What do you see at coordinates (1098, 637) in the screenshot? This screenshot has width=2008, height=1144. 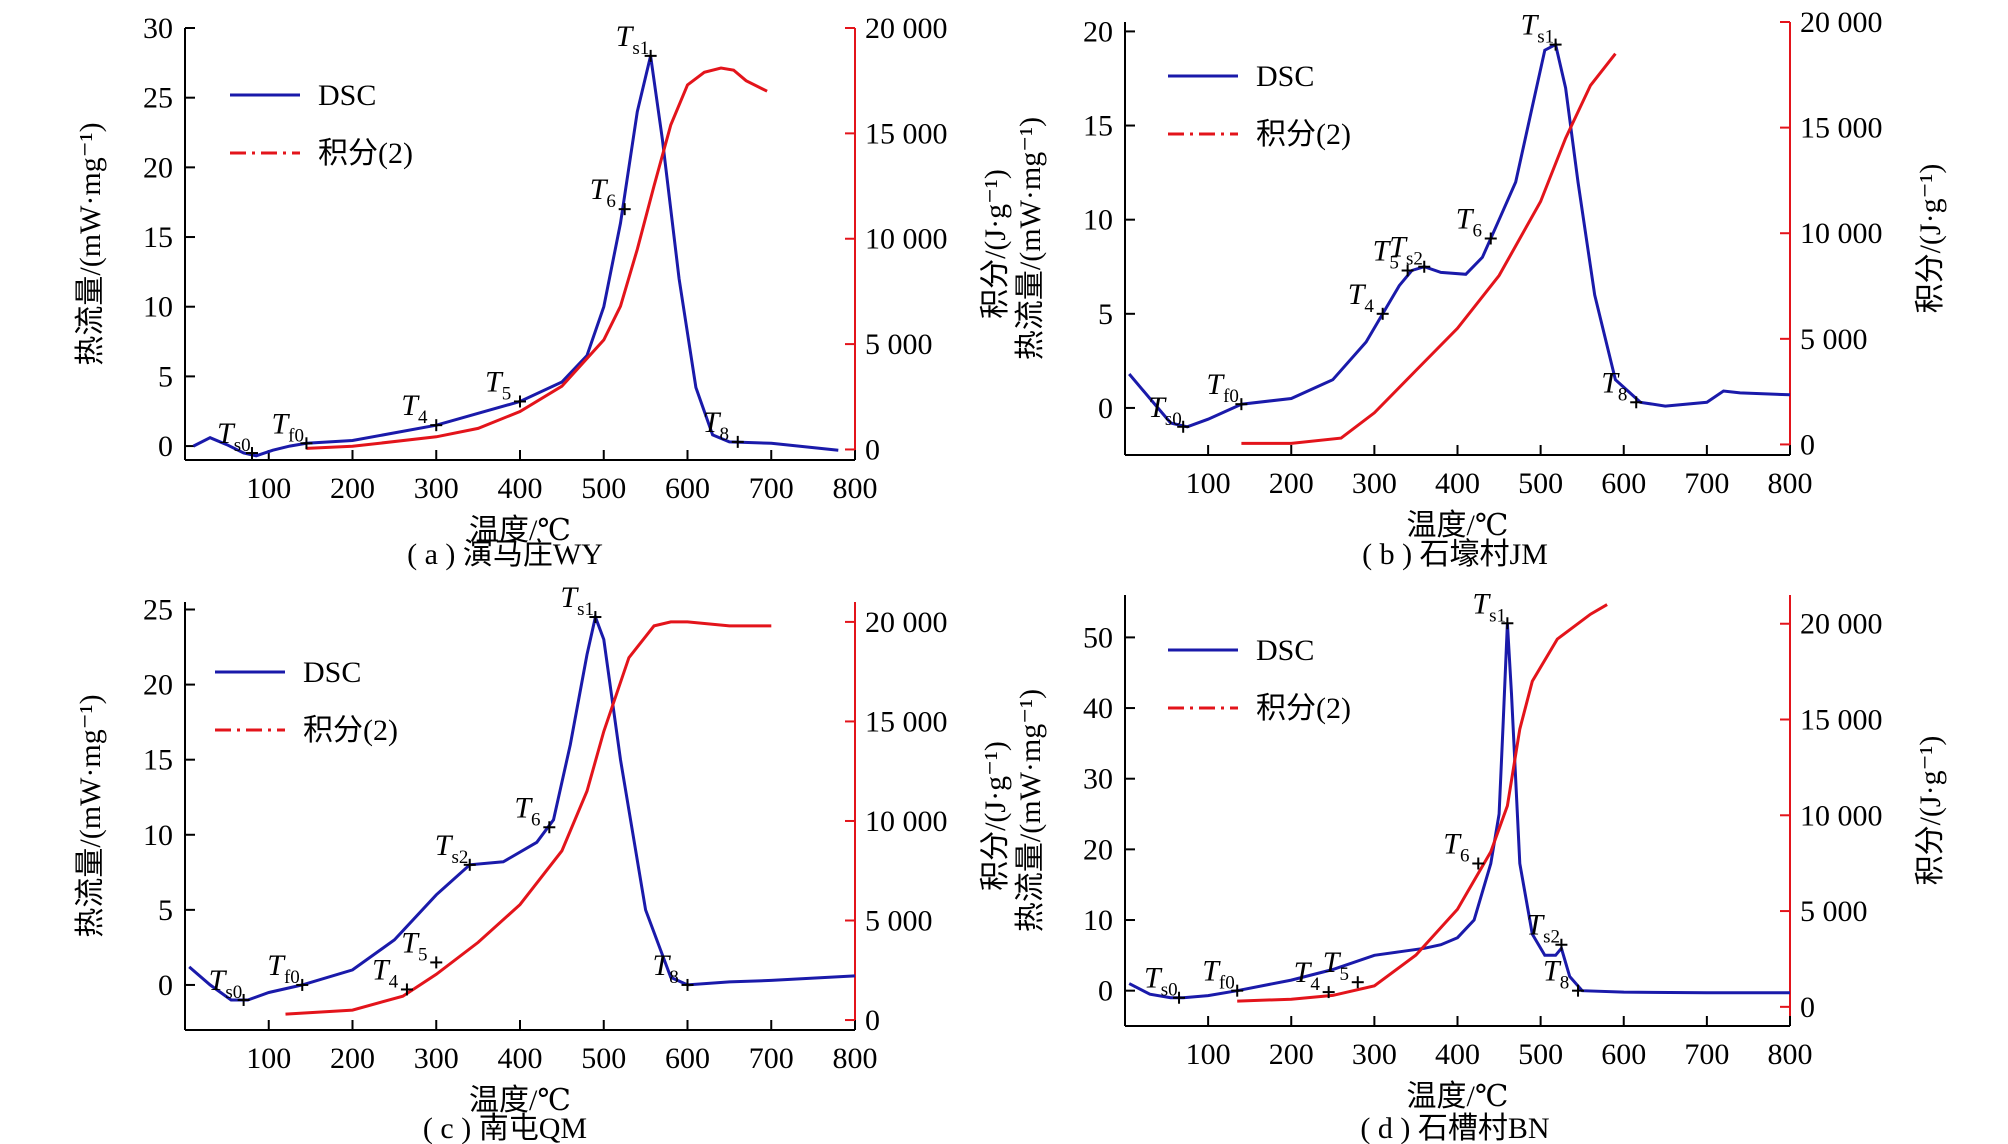 I see `y-left-tick-label: 50` at bounding box center [1098, 637].